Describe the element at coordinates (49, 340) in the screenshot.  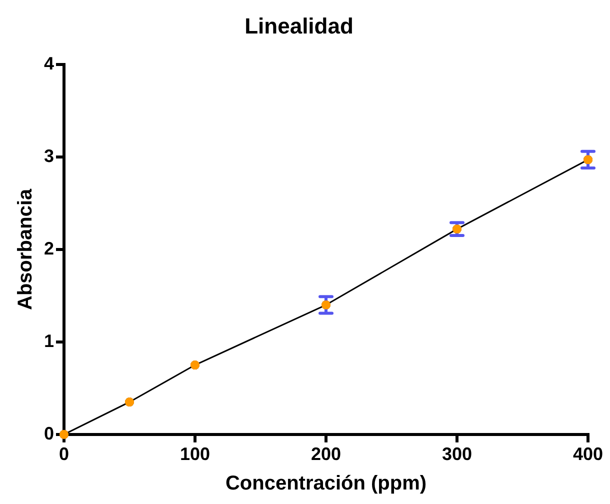
I see `y-tick-label: 1` at that location.